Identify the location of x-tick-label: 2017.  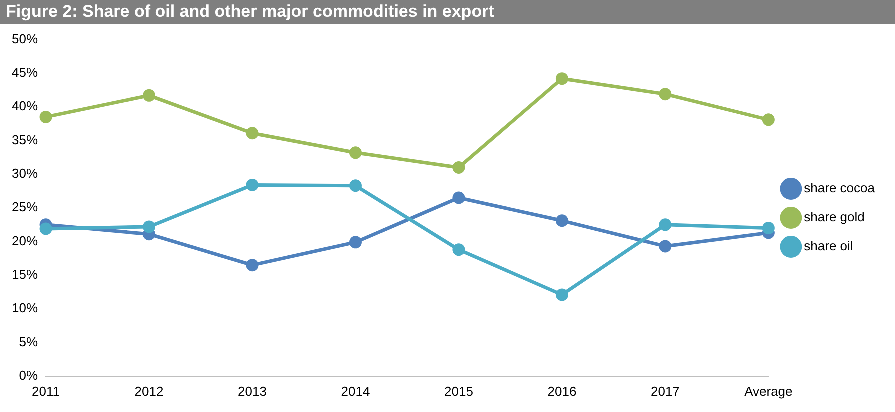
(665, 391).